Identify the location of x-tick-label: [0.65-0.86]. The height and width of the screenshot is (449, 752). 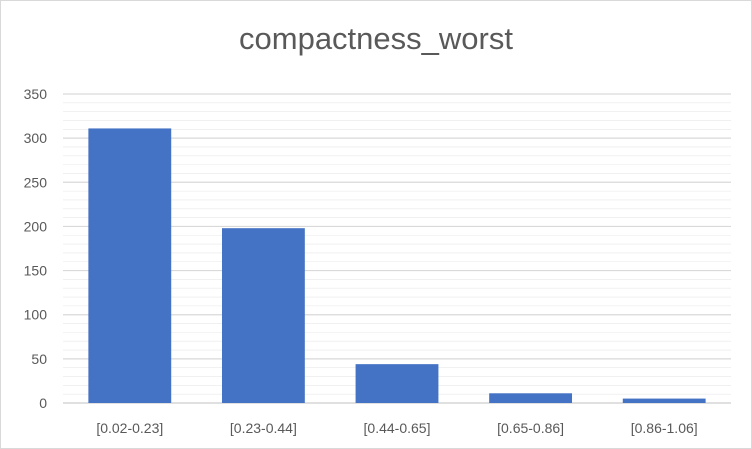
(530, 428).